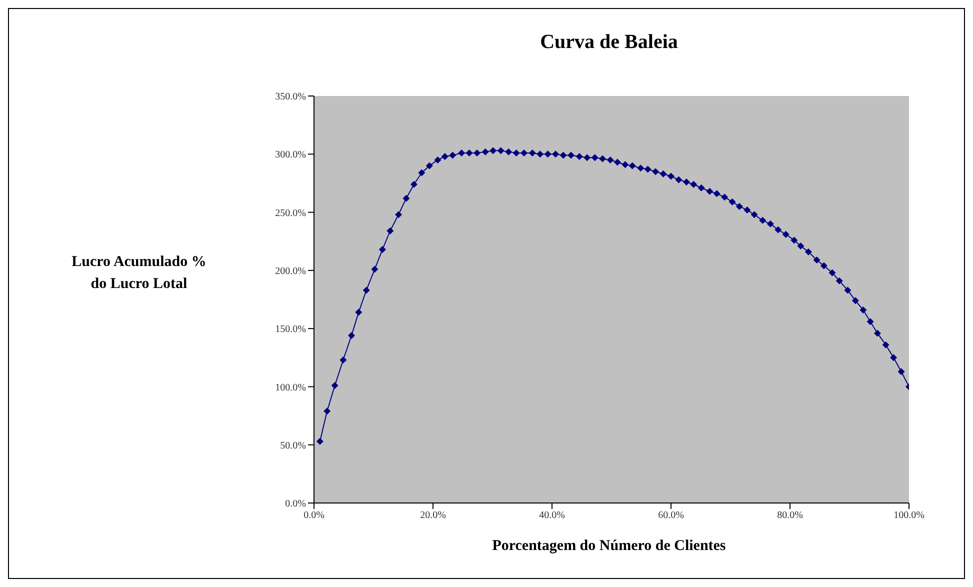 The image size is (973, 587). Describe the element at coordinates (290, 155) in the screenshot. I see `y-tick-label: 300.0%` at that location.